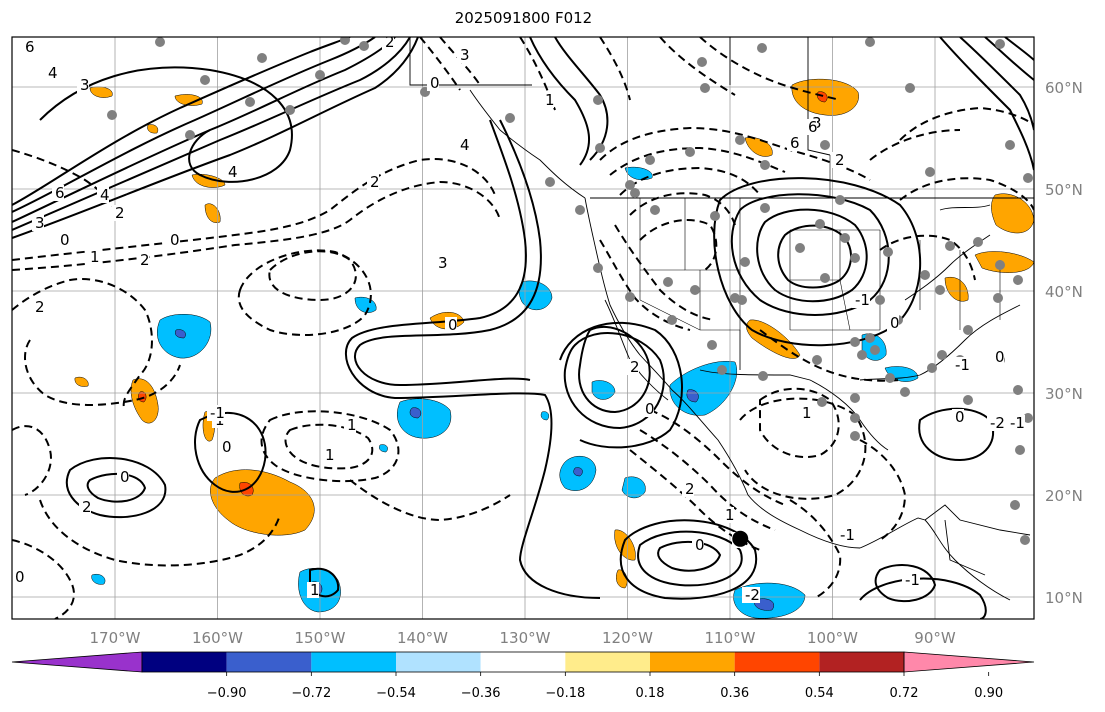 The height and width of the screenshot is (712, 1105). What do you see at coordinates (525, 638) in the screenshot?
I see `longitude-label: 130°W` at bounding box center [525, 638].